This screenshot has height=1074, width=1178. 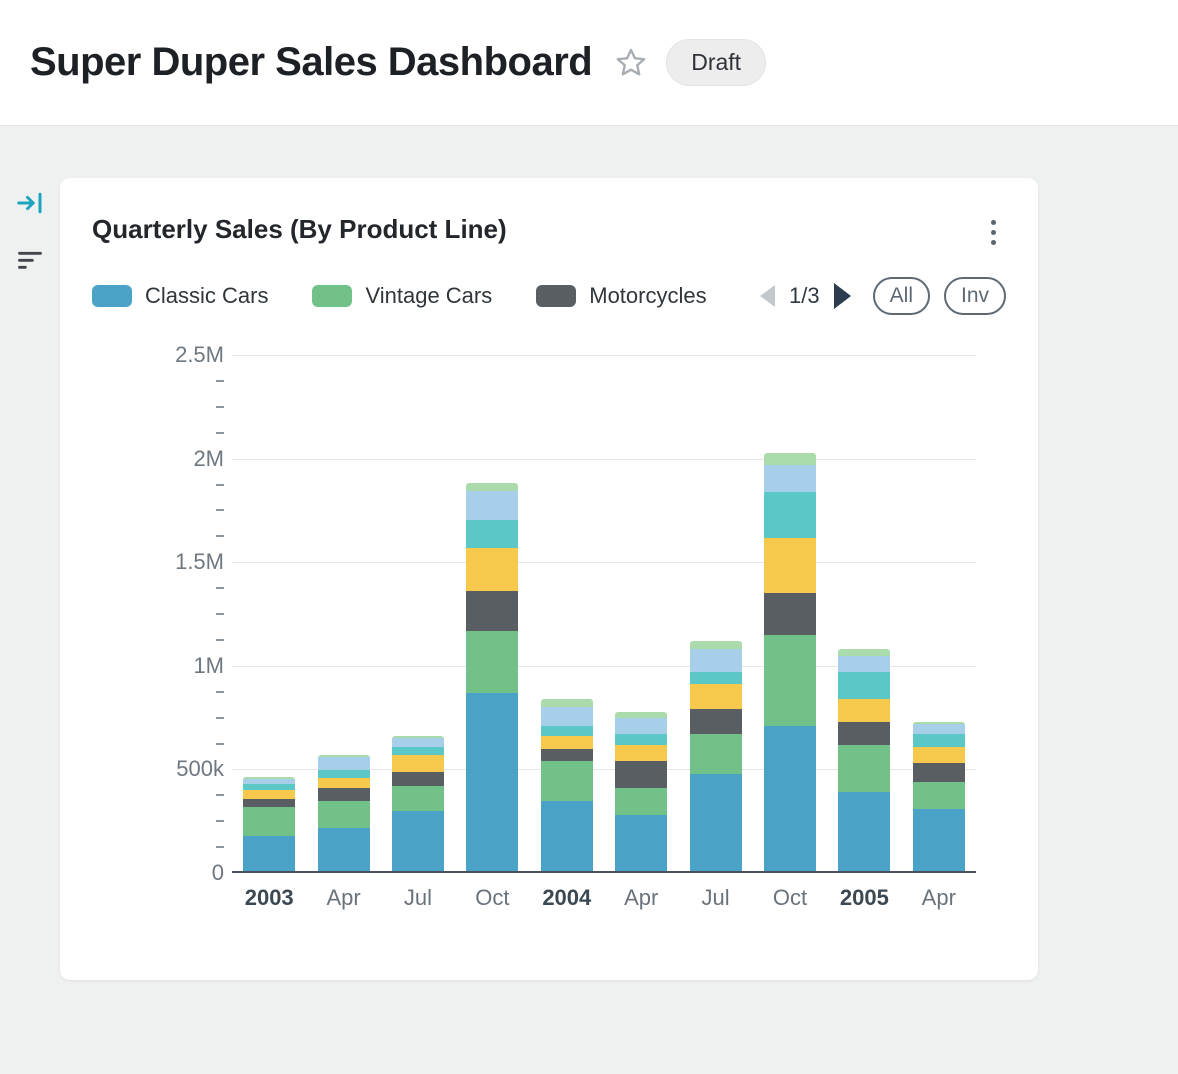 I want to click on all-filter-button: All, so click(x=901, y=296).